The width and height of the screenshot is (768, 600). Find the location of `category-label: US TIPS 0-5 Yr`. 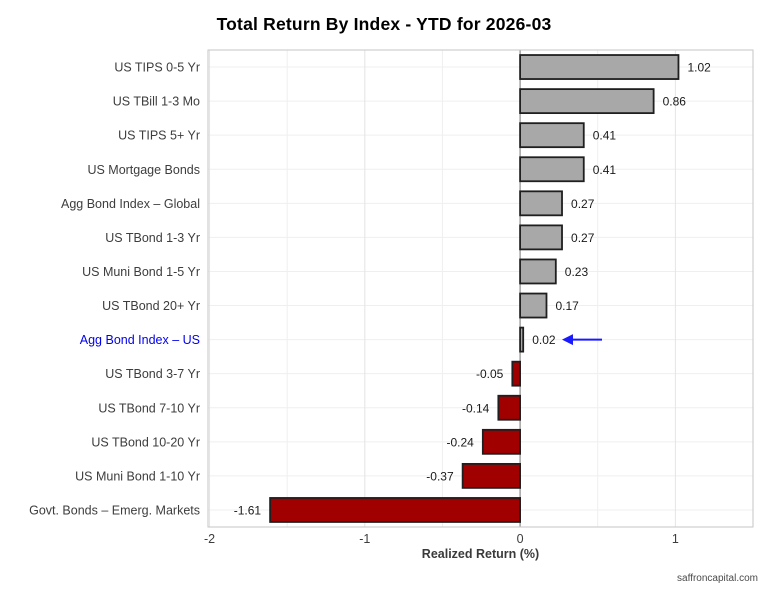

category-label: US TIPS 0-5 Yr is located at coordinates (157, 68).